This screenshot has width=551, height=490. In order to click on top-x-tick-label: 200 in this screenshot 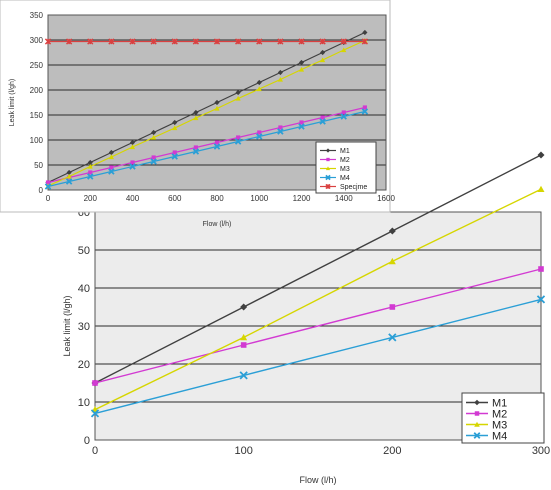, I will do `click(91, 198)`.